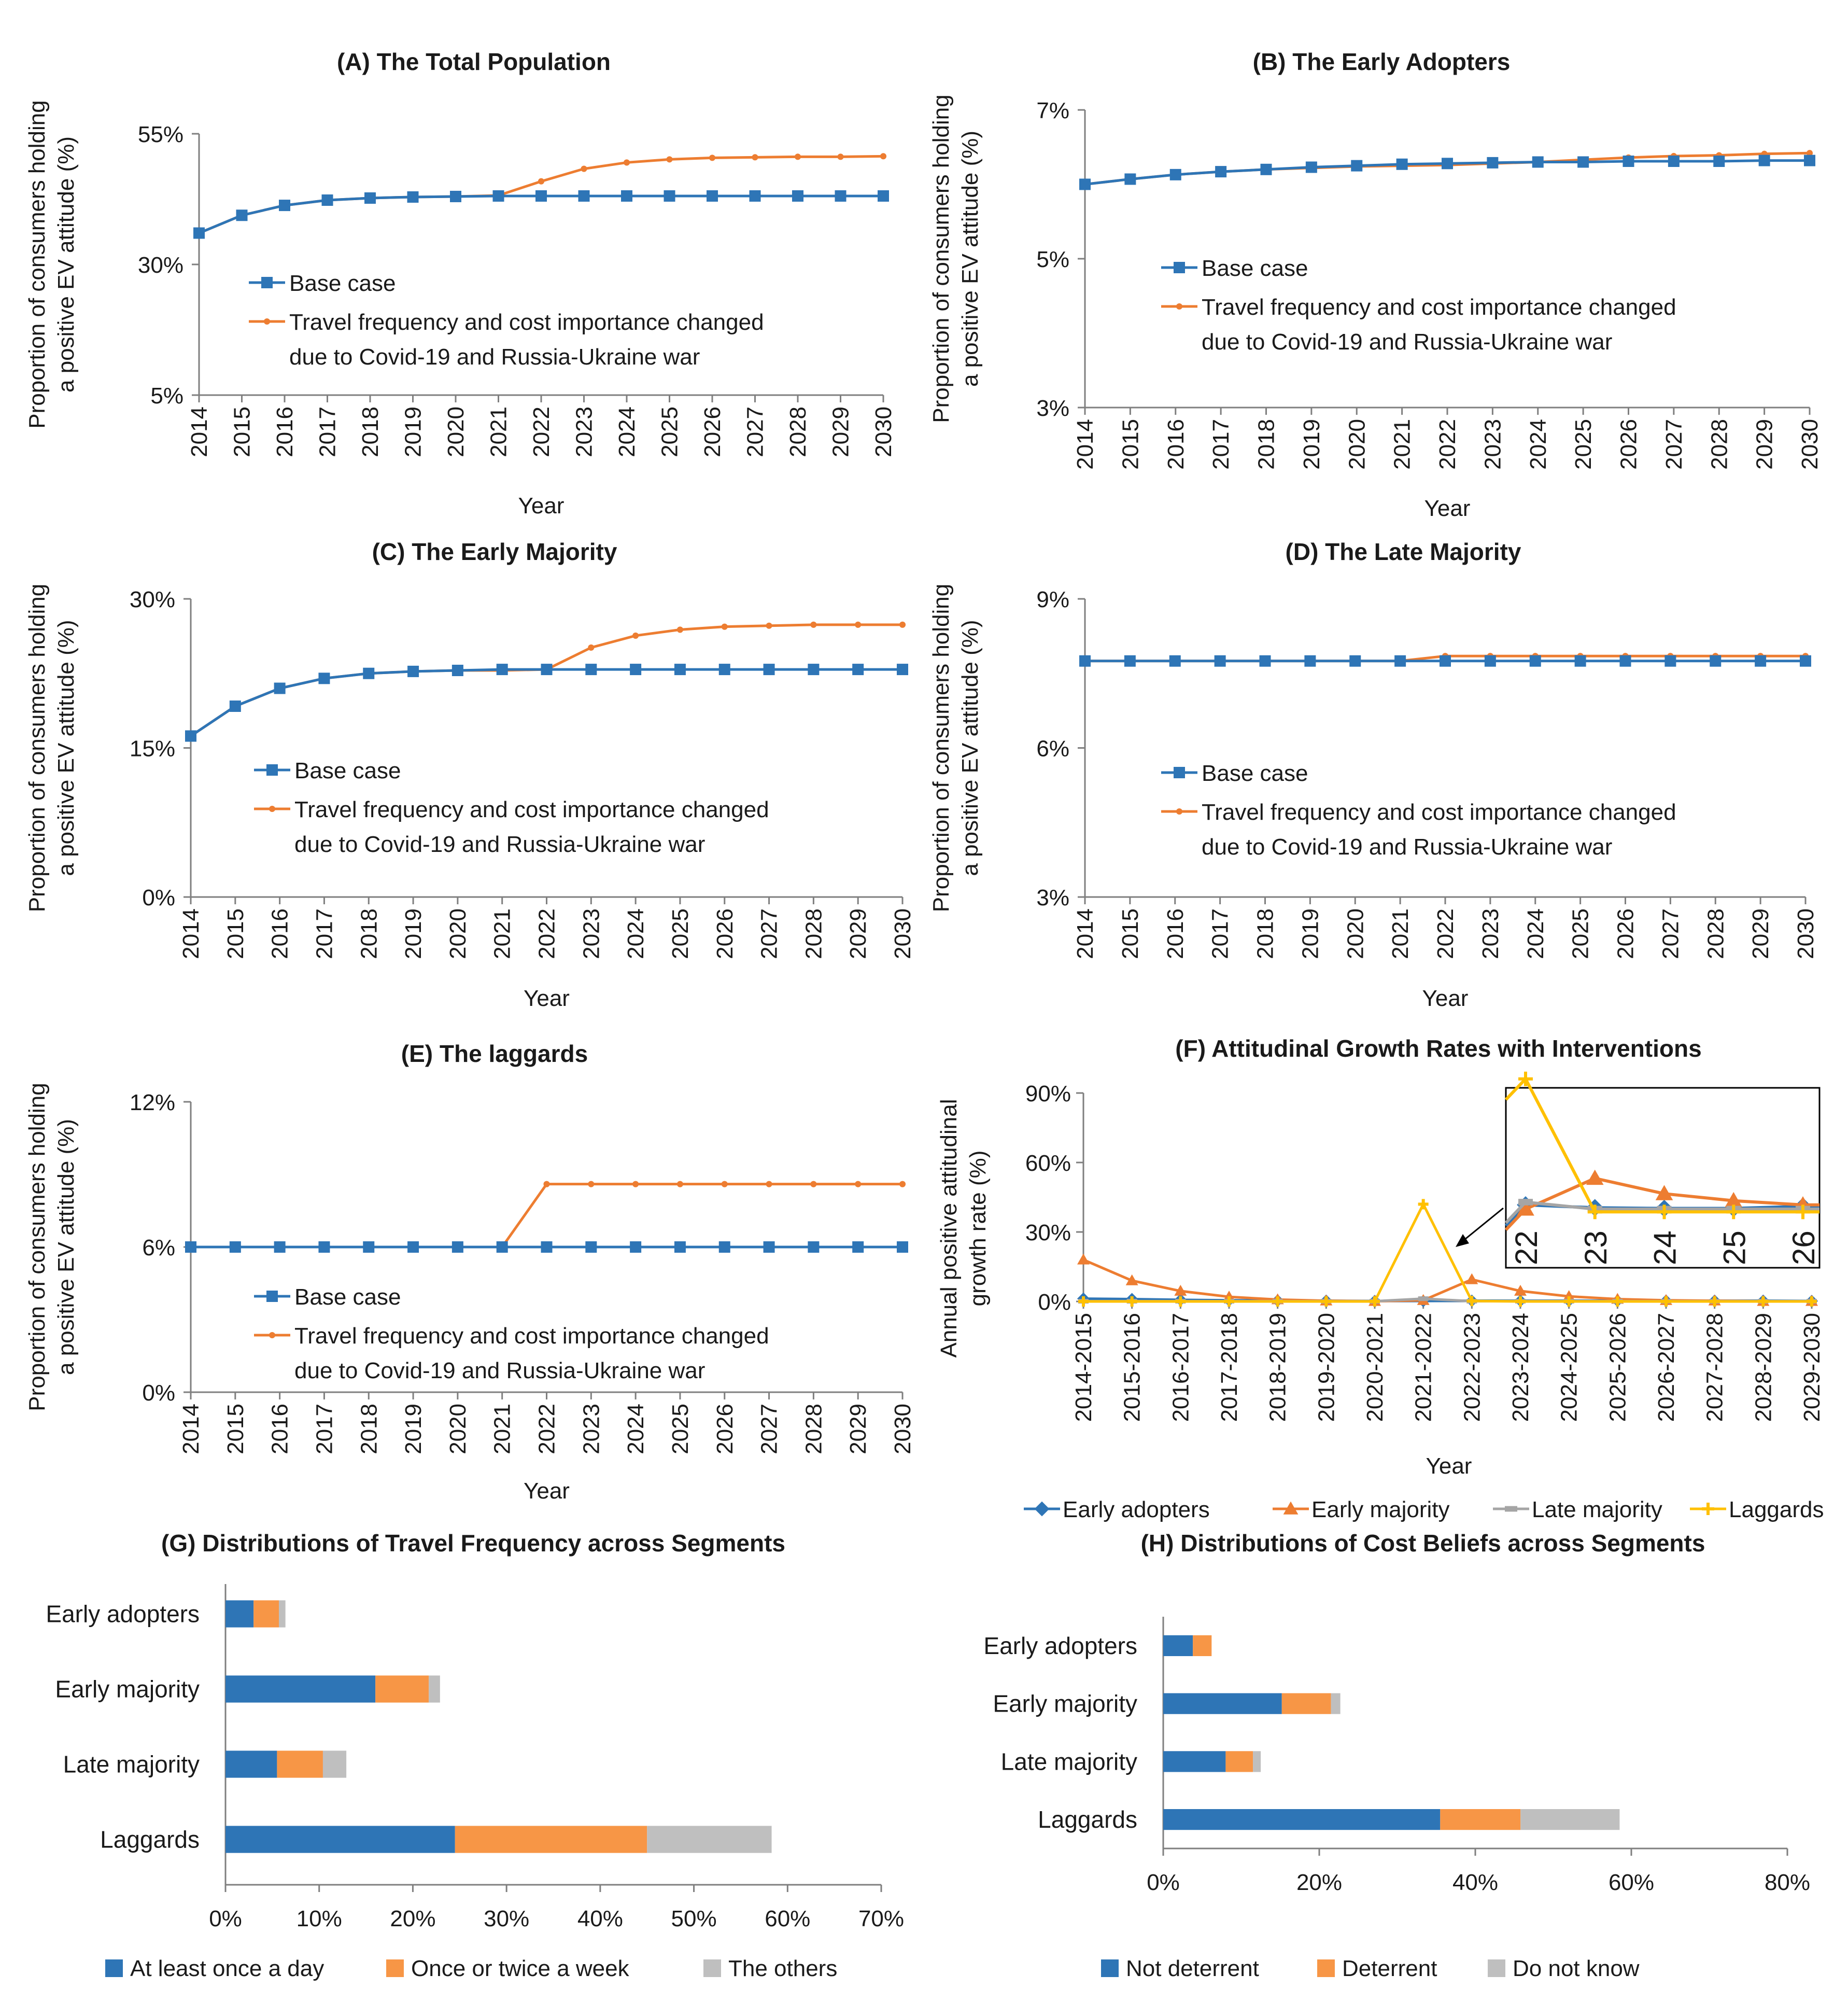 Image resolution: width=1848 pixels, height=2003 pixels. What do you see at coordinates (1355, 933) in the screenshot?
I see `x-tick-label: 2020` at bounding box center [1355, 933].